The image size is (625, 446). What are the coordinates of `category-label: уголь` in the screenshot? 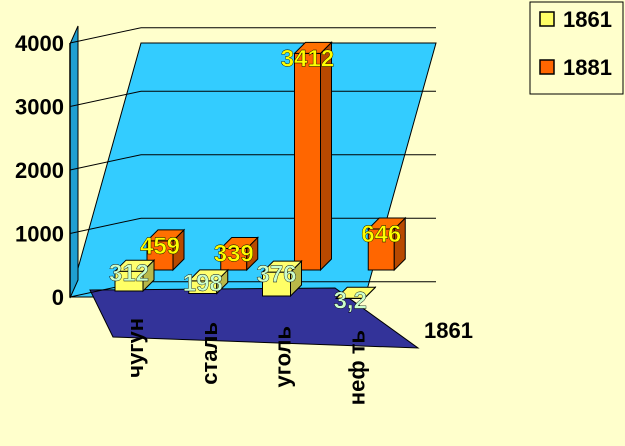 It's located at (283, 357).